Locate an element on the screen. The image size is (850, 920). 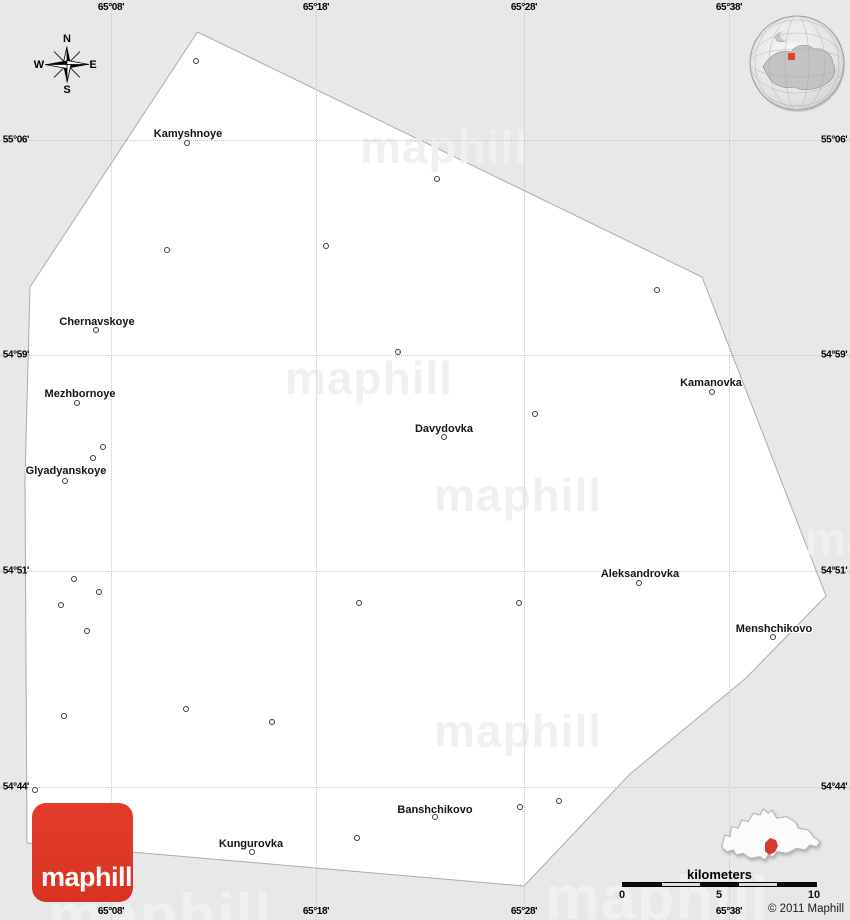
town-label: Kamyshnoye is located at coordinates (188, 134).